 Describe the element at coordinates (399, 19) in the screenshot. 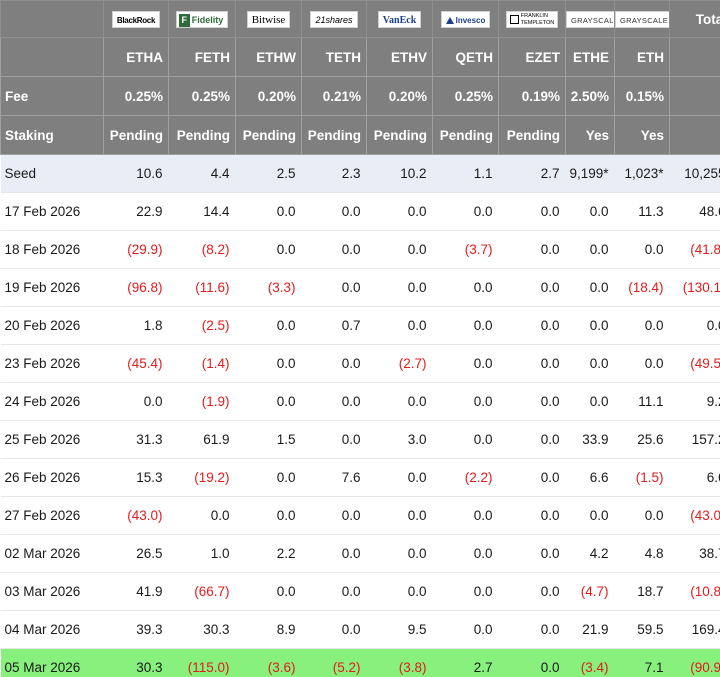

I see `vaneck-logo: VanEck` at that location.